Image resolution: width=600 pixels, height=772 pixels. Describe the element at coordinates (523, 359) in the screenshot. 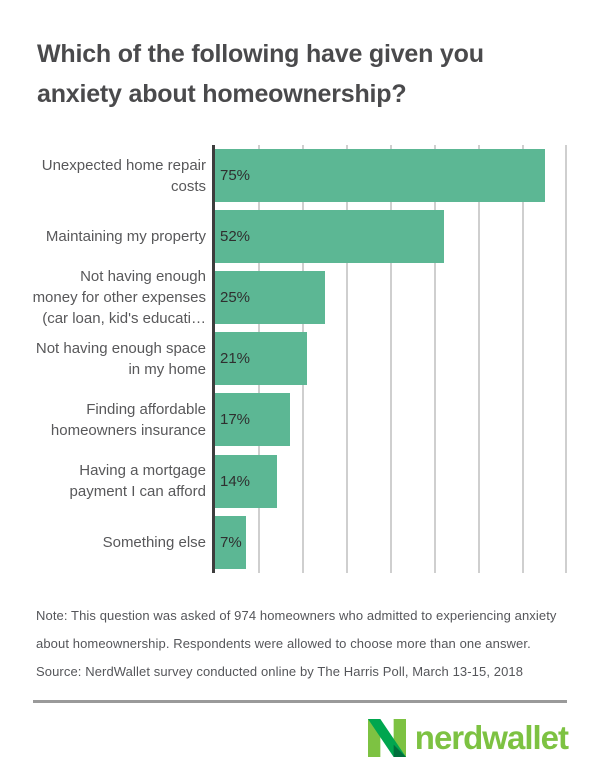

I see `gridline-70pct` at that location.